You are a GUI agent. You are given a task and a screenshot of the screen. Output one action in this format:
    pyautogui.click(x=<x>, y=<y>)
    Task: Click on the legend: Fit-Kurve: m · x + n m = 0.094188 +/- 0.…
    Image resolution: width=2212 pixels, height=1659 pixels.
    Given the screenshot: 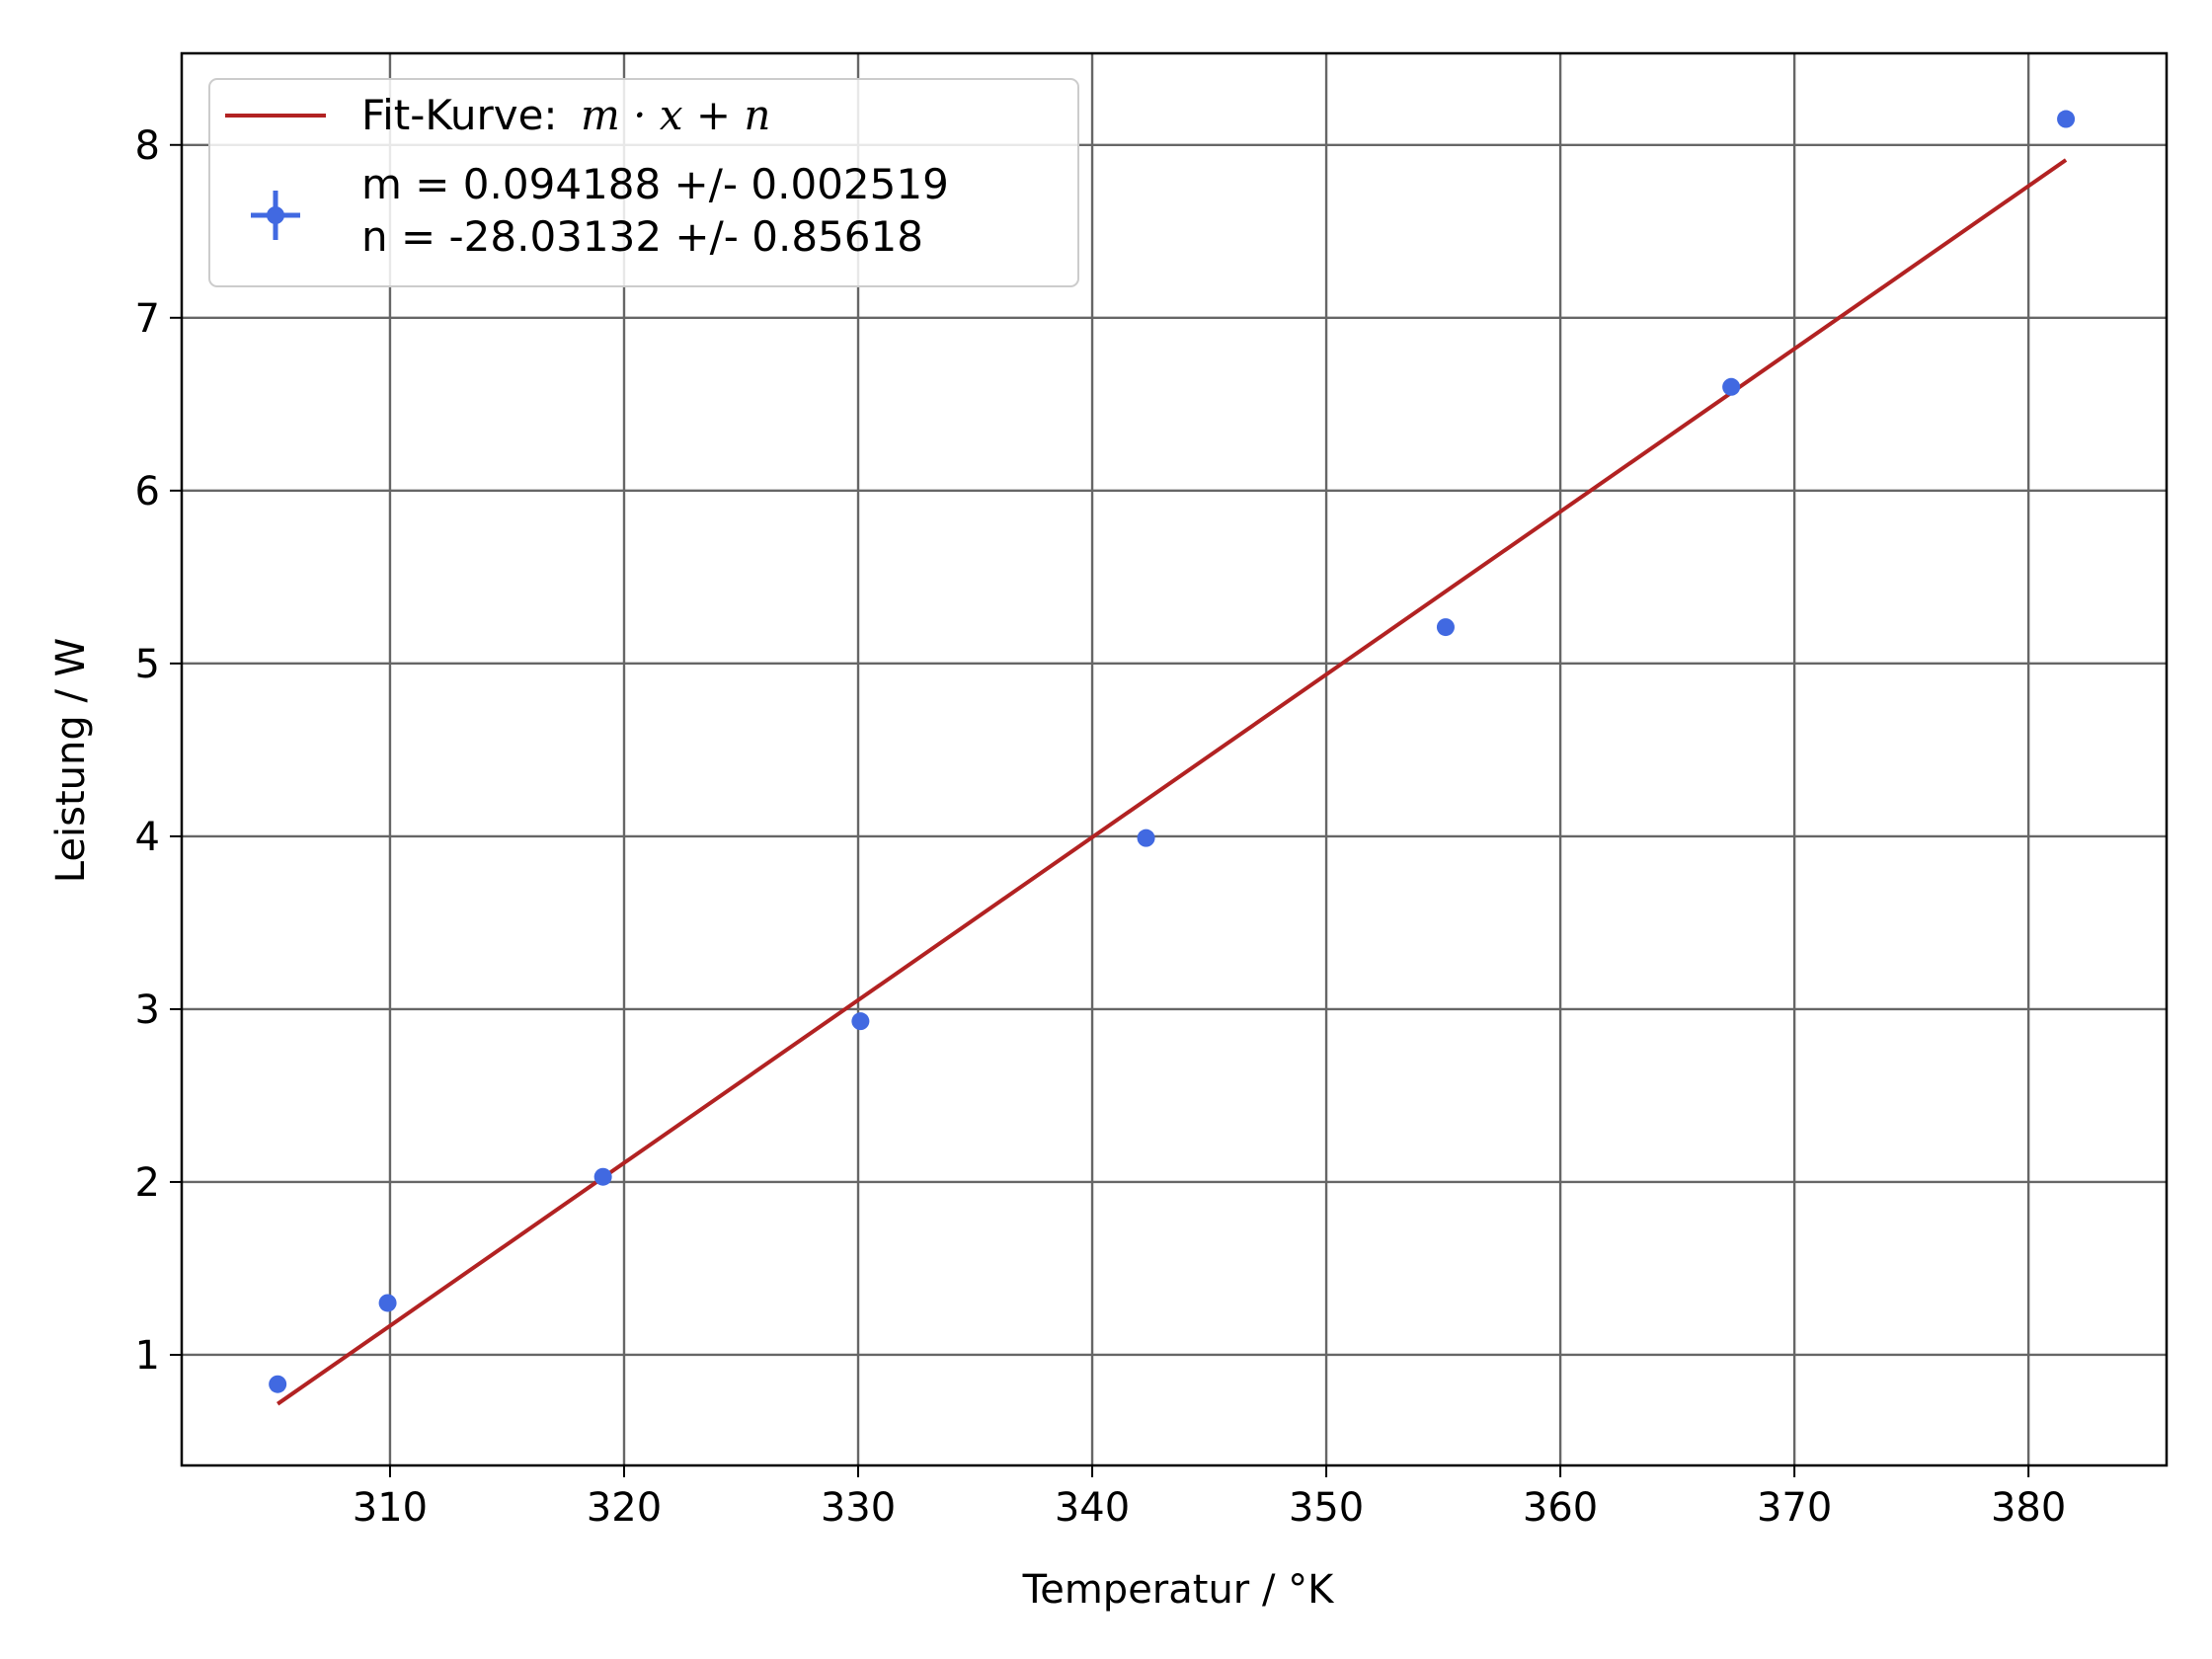 What is the action you would take?
    pyautogui.click(x=644, y=182)
    